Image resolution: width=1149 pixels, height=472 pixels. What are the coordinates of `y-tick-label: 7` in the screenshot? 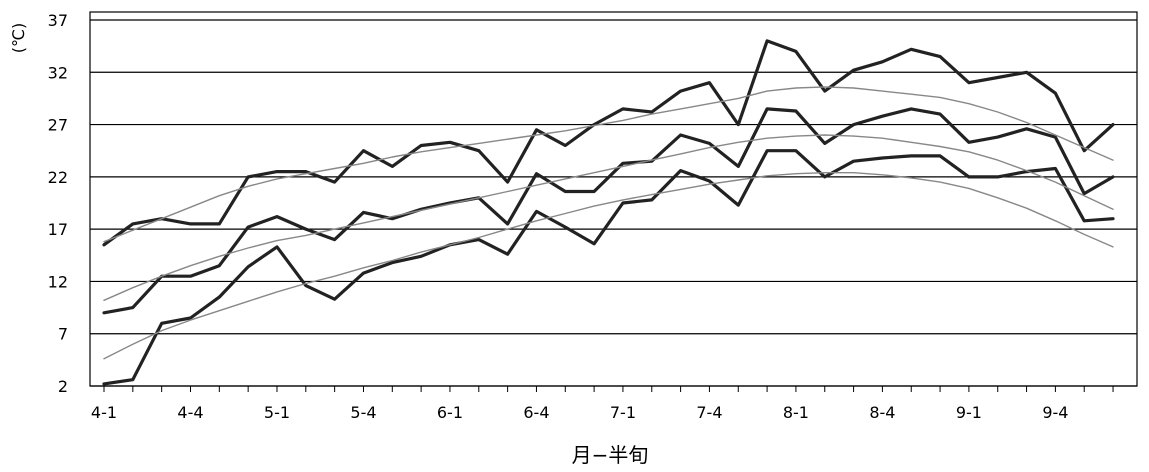 It's located at (63, 334).